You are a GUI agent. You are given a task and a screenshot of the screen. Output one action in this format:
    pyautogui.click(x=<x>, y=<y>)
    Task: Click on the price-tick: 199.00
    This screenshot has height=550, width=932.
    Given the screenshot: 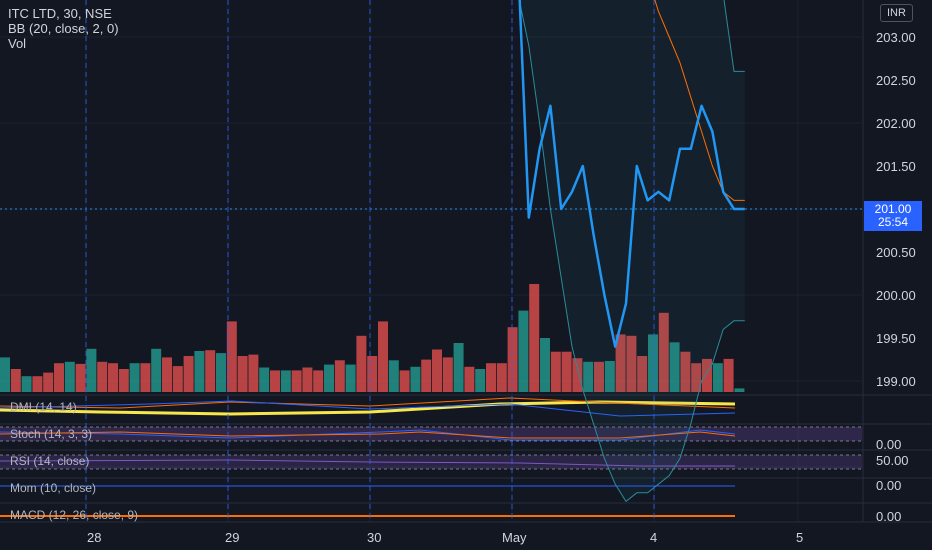 What is the action you would take?
    pyautogui.click(x=896, y=381)
    